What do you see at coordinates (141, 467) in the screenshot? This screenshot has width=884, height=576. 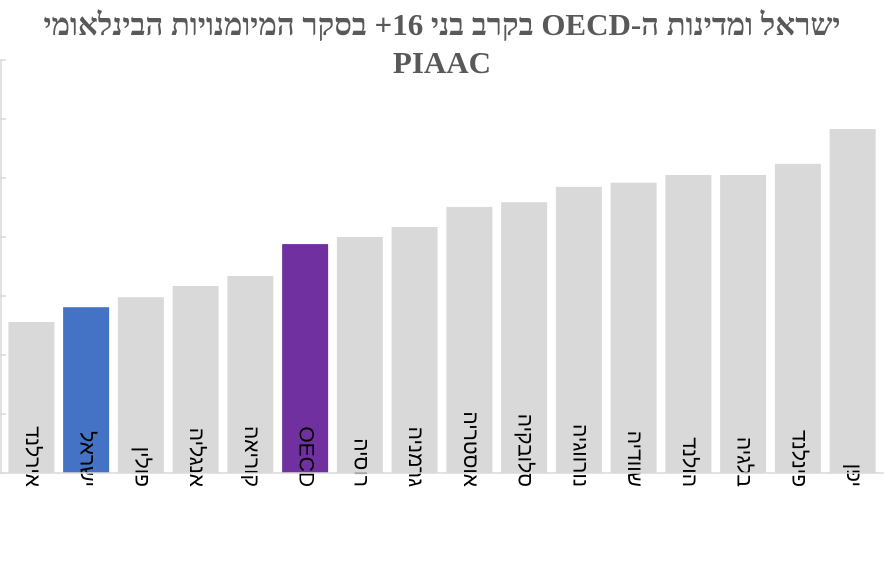 I see `x-tick-label: פולין` at bounding box center [141, 467].